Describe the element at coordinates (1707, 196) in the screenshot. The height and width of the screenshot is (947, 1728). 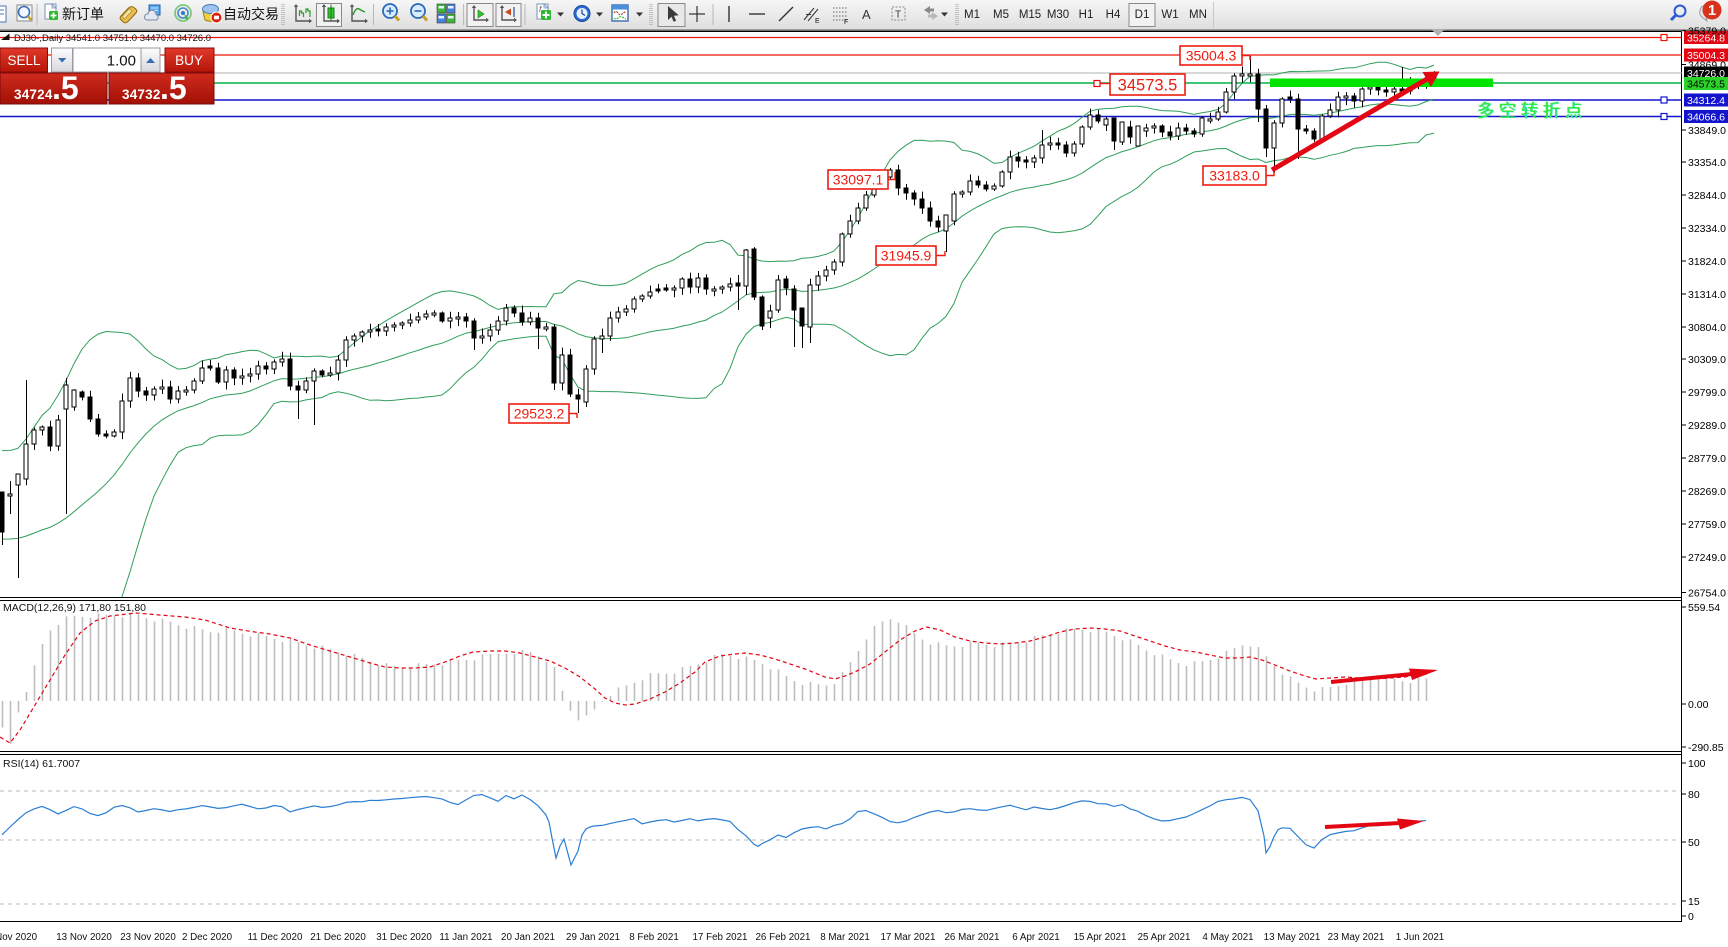
I see `svg-text: 32844.0` at that location.